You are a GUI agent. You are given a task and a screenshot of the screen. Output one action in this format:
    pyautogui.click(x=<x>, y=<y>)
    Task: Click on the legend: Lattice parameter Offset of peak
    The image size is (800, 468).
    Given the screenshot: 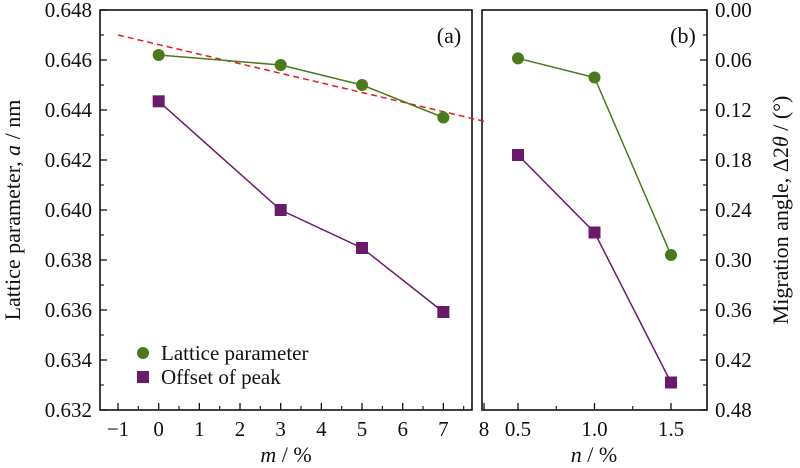 What is the action you would take?
    pyautogui.click(x=222, y=365)
    